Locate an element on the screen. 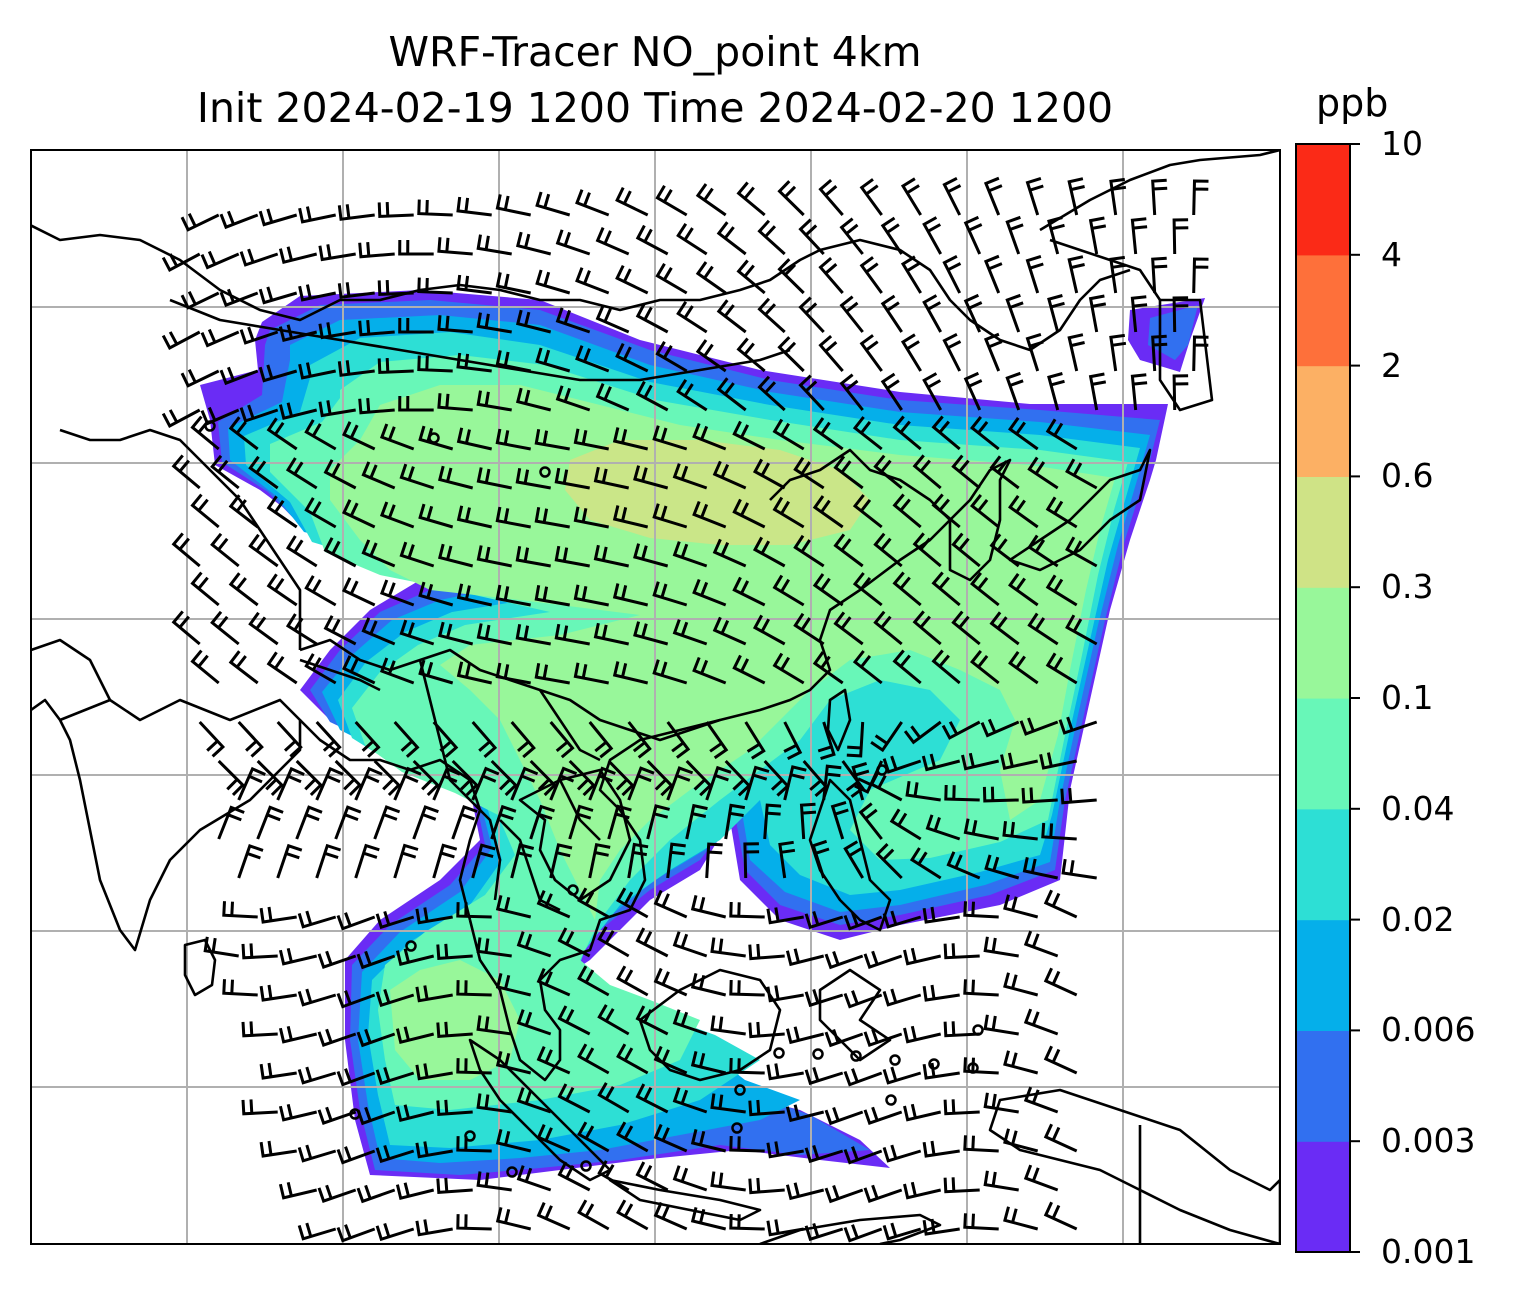 The height and width of the screenshot is (1306, 1528). coastline-mekong is located at coordinates (575, 835).